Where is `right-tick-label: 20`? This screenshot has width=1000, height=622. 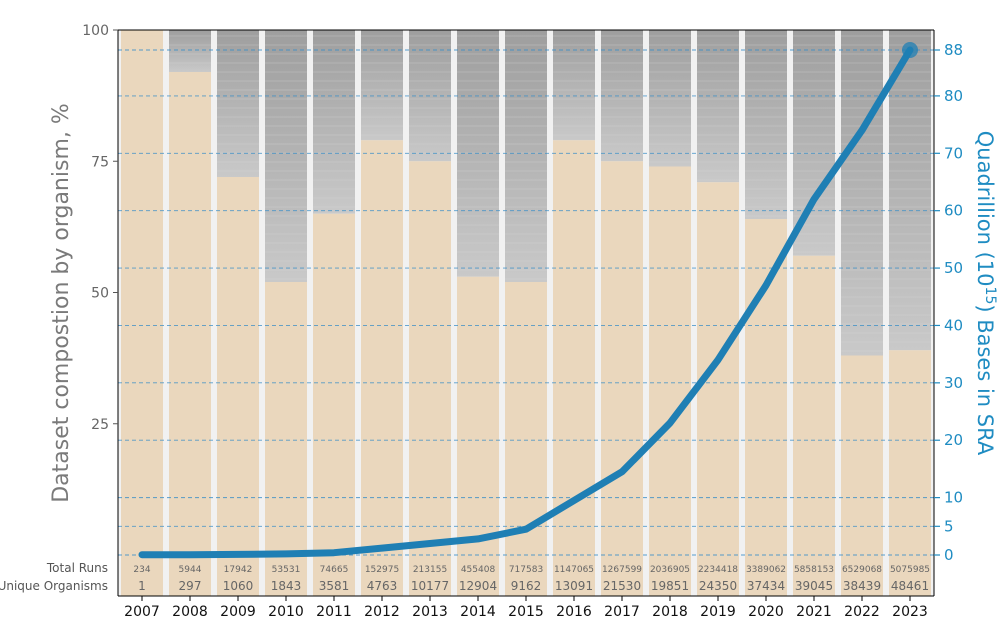 right-tick-label: 20 is located at coordinates (953, 440).